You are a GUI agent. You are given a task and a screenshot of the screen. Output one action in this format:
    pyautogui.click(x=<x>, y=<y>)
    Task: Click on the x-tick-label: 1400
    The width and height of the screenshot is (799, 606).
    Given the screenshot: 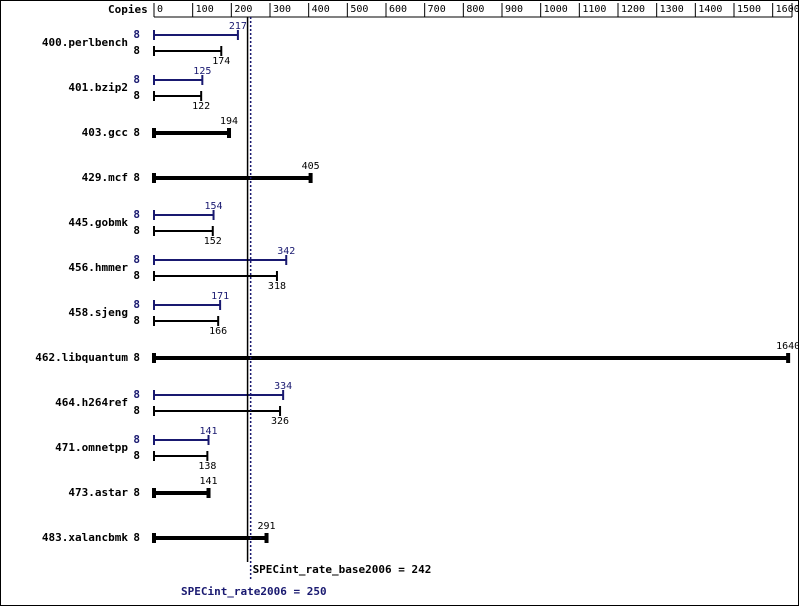 What is the action you would take?
    pyautogui.click(x=710, y=9)
    